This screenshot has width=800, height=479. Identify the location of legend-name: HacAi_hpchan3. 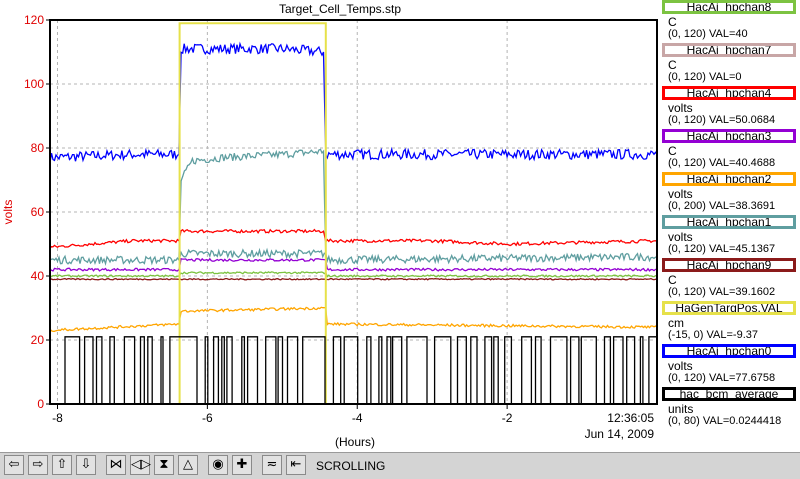
(729, 136).